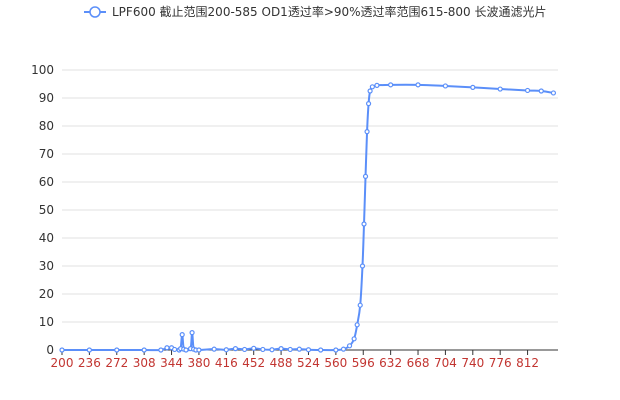  What do you see at coordinates (46, 182) in the screenshot?
I see `y-tick-label: 60` at bounding box center [46, 182].